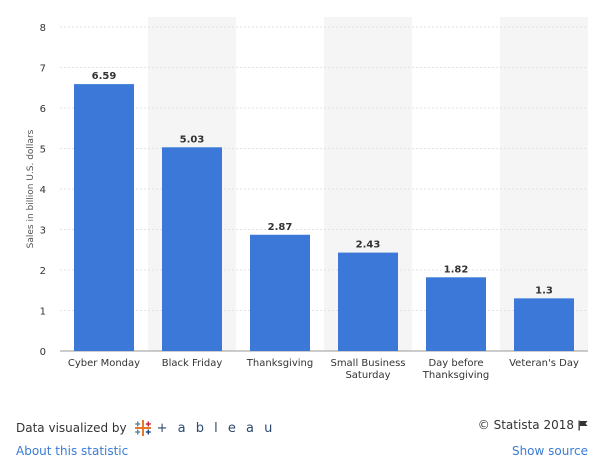 The width and height of the screenshot is (600, 465). I want to click on y-tick-label: 6, so click(43, 109).